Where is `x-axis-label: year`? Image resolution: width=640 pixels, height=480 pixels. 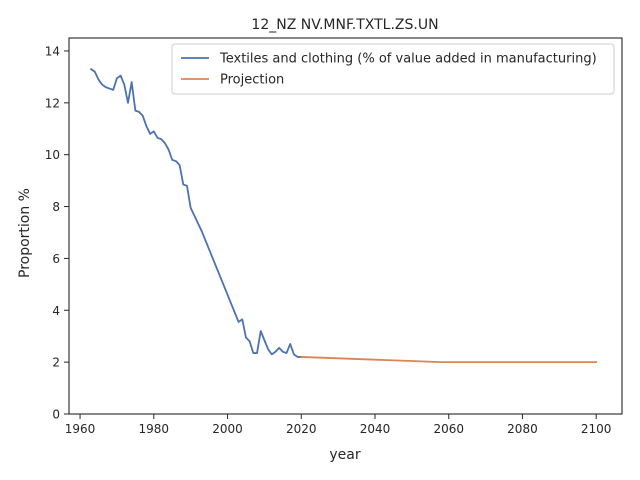
x-axis-label: year is located at coordinates (344, 455).